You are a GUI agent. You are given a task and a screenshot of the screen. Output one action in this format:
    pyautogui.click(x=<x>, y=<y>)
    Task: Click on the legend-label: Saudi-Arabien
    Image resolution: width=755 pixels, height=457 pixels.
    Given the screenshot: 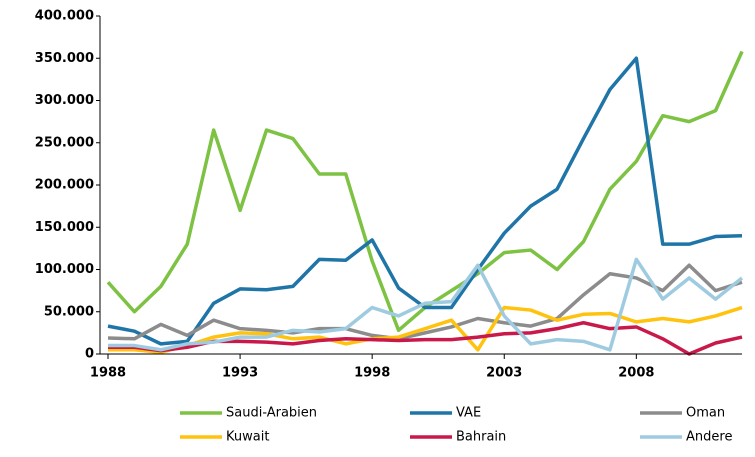 What is the action you would take?
    pyautogui.click(x=271, y=413)
    